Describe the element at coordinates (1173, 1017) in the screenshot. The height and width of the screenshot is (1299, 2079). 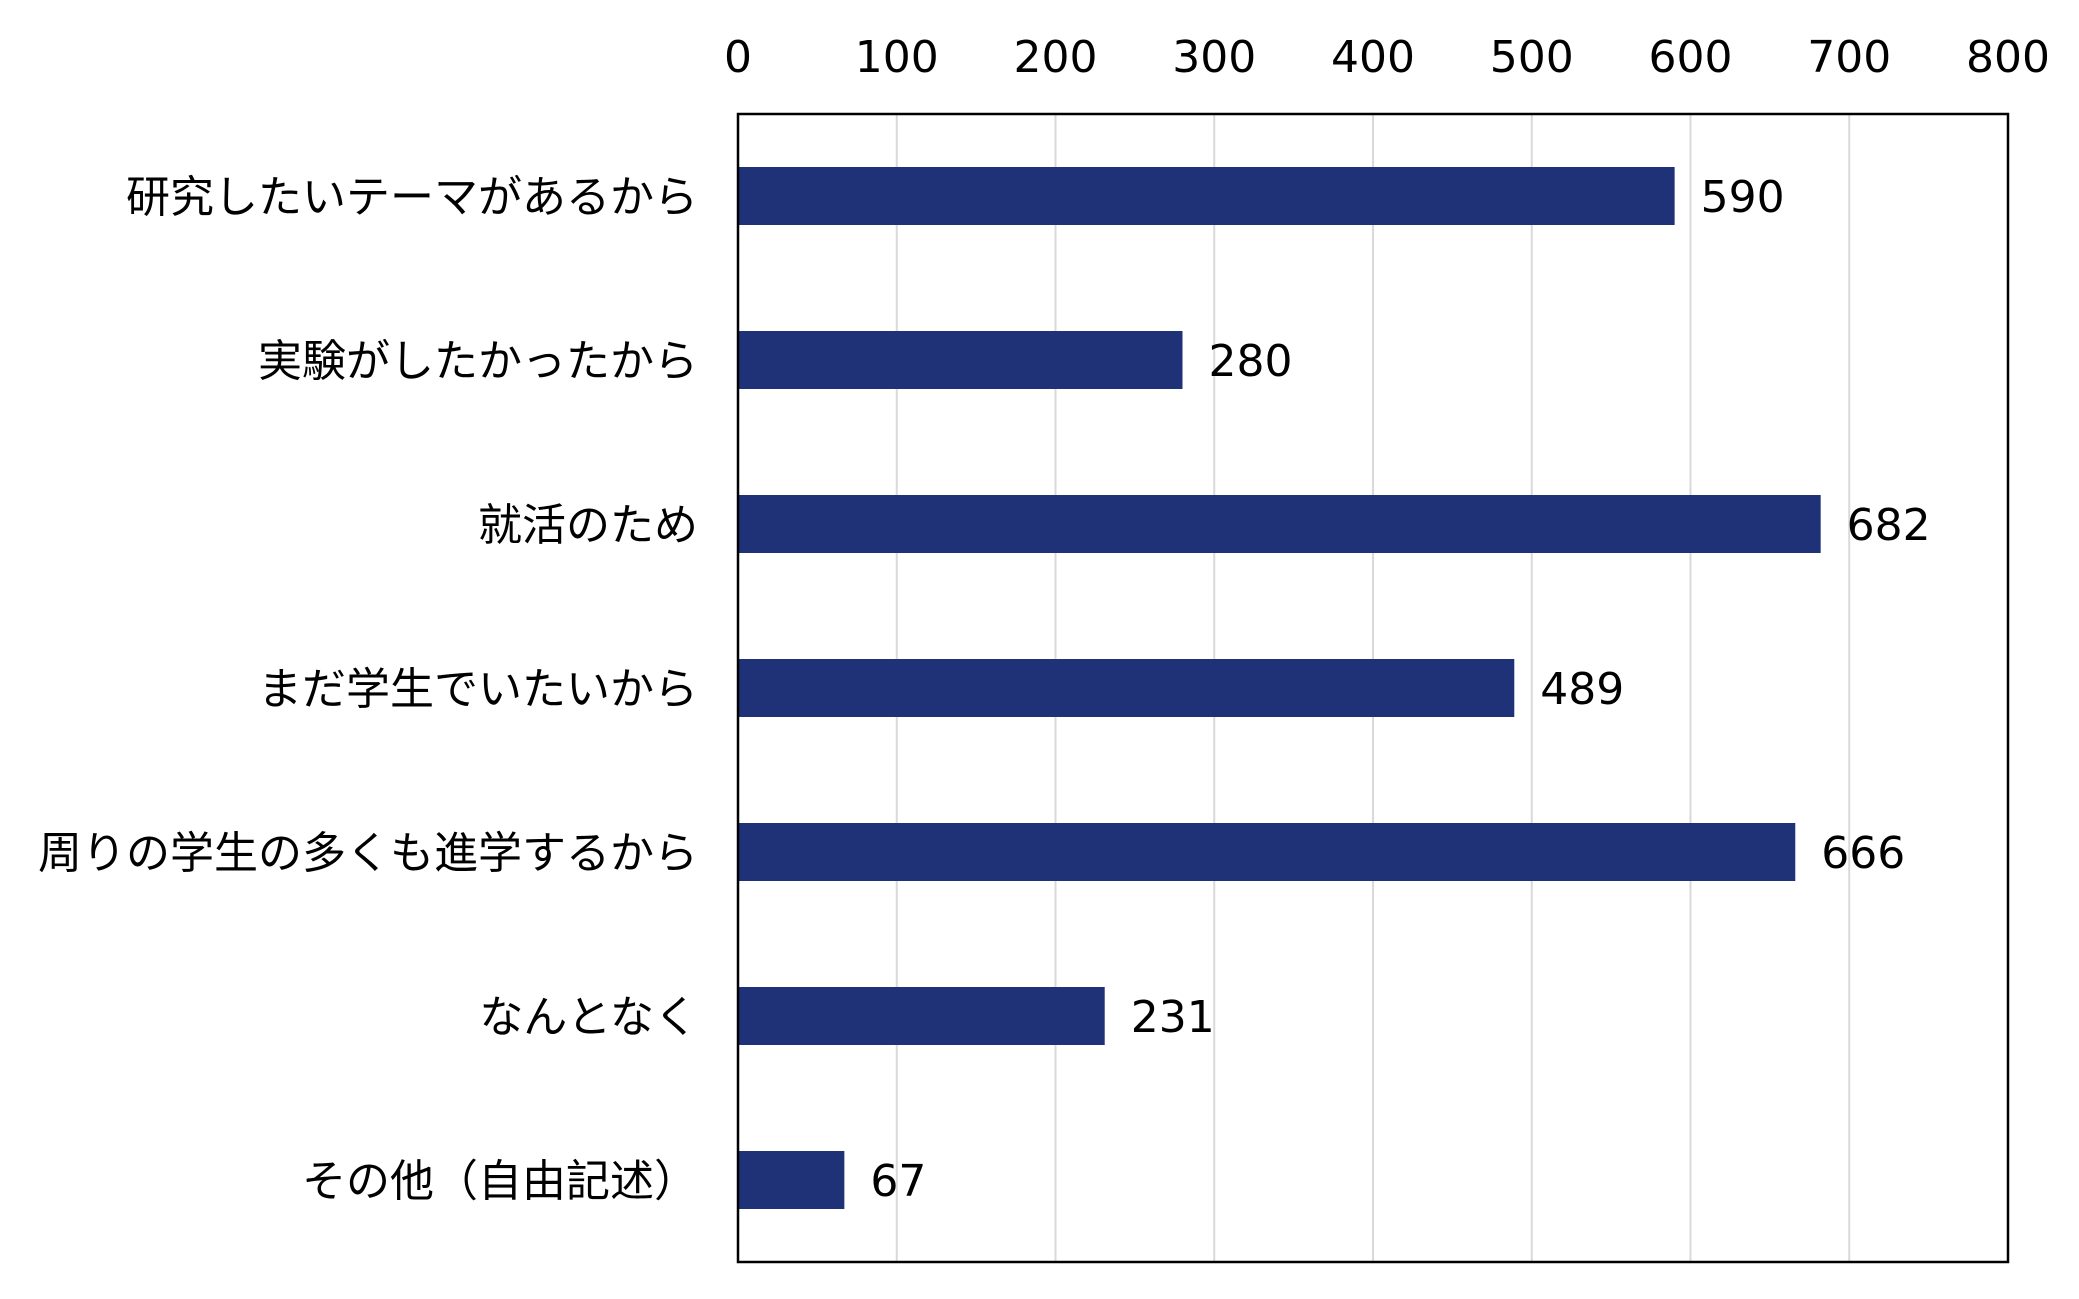
I see `data-label: 231` at that location.